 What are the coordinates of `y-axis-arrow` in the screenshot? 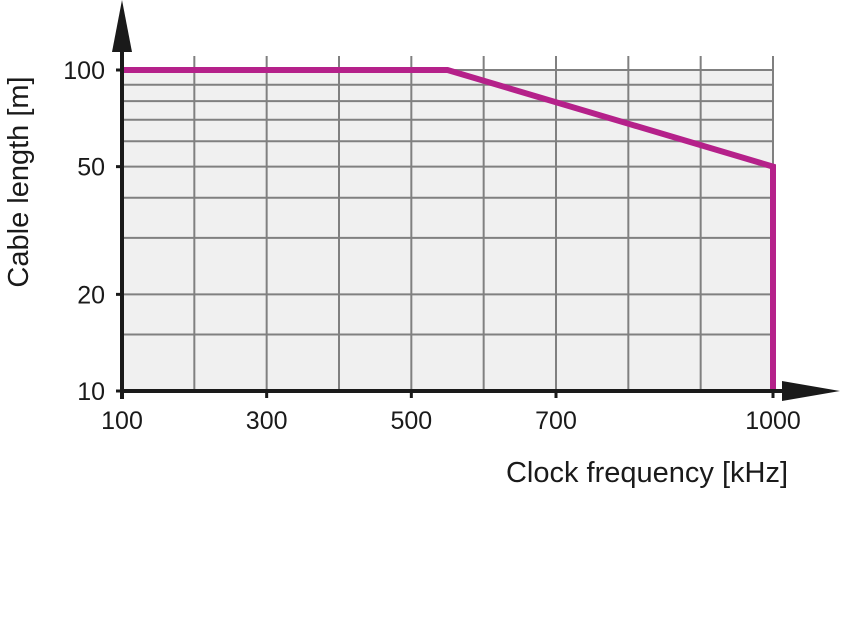 It's located at (122, 26).